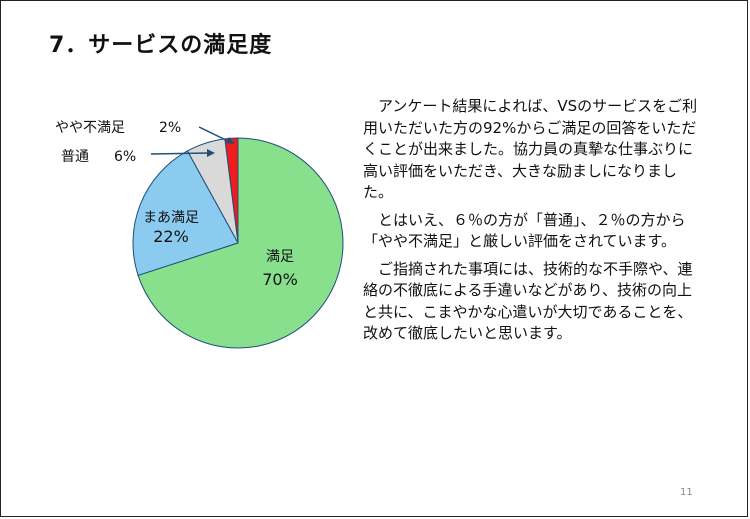 Image resolution: width=750 pixels, height=519 pixels. I want to click on slice-maamanzoku, so click(185, 213).